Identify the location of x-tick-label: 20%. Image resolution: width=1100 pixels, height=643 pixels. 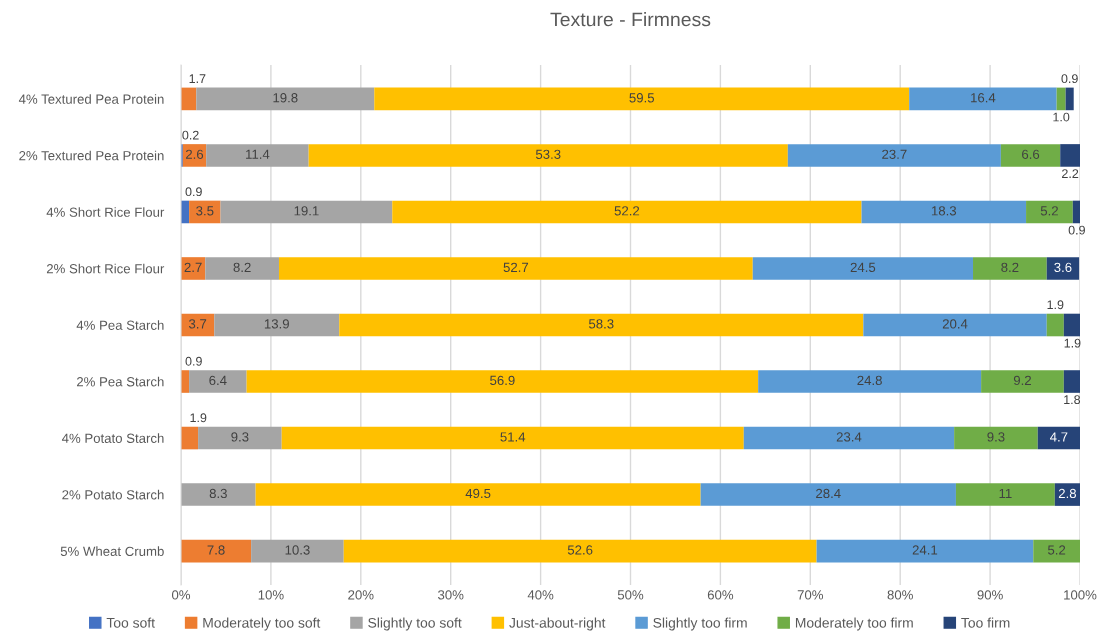
(361, 595).